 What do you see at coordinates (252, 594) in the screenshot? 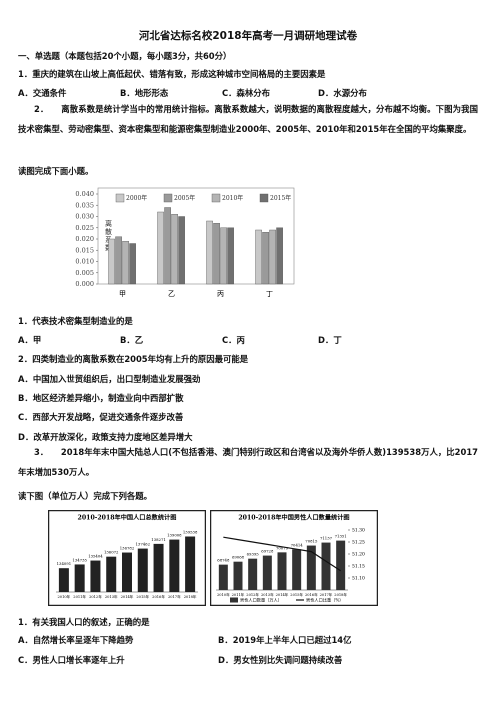
I see `x-tick-label: 2012年` at bounding box center [252, 594].